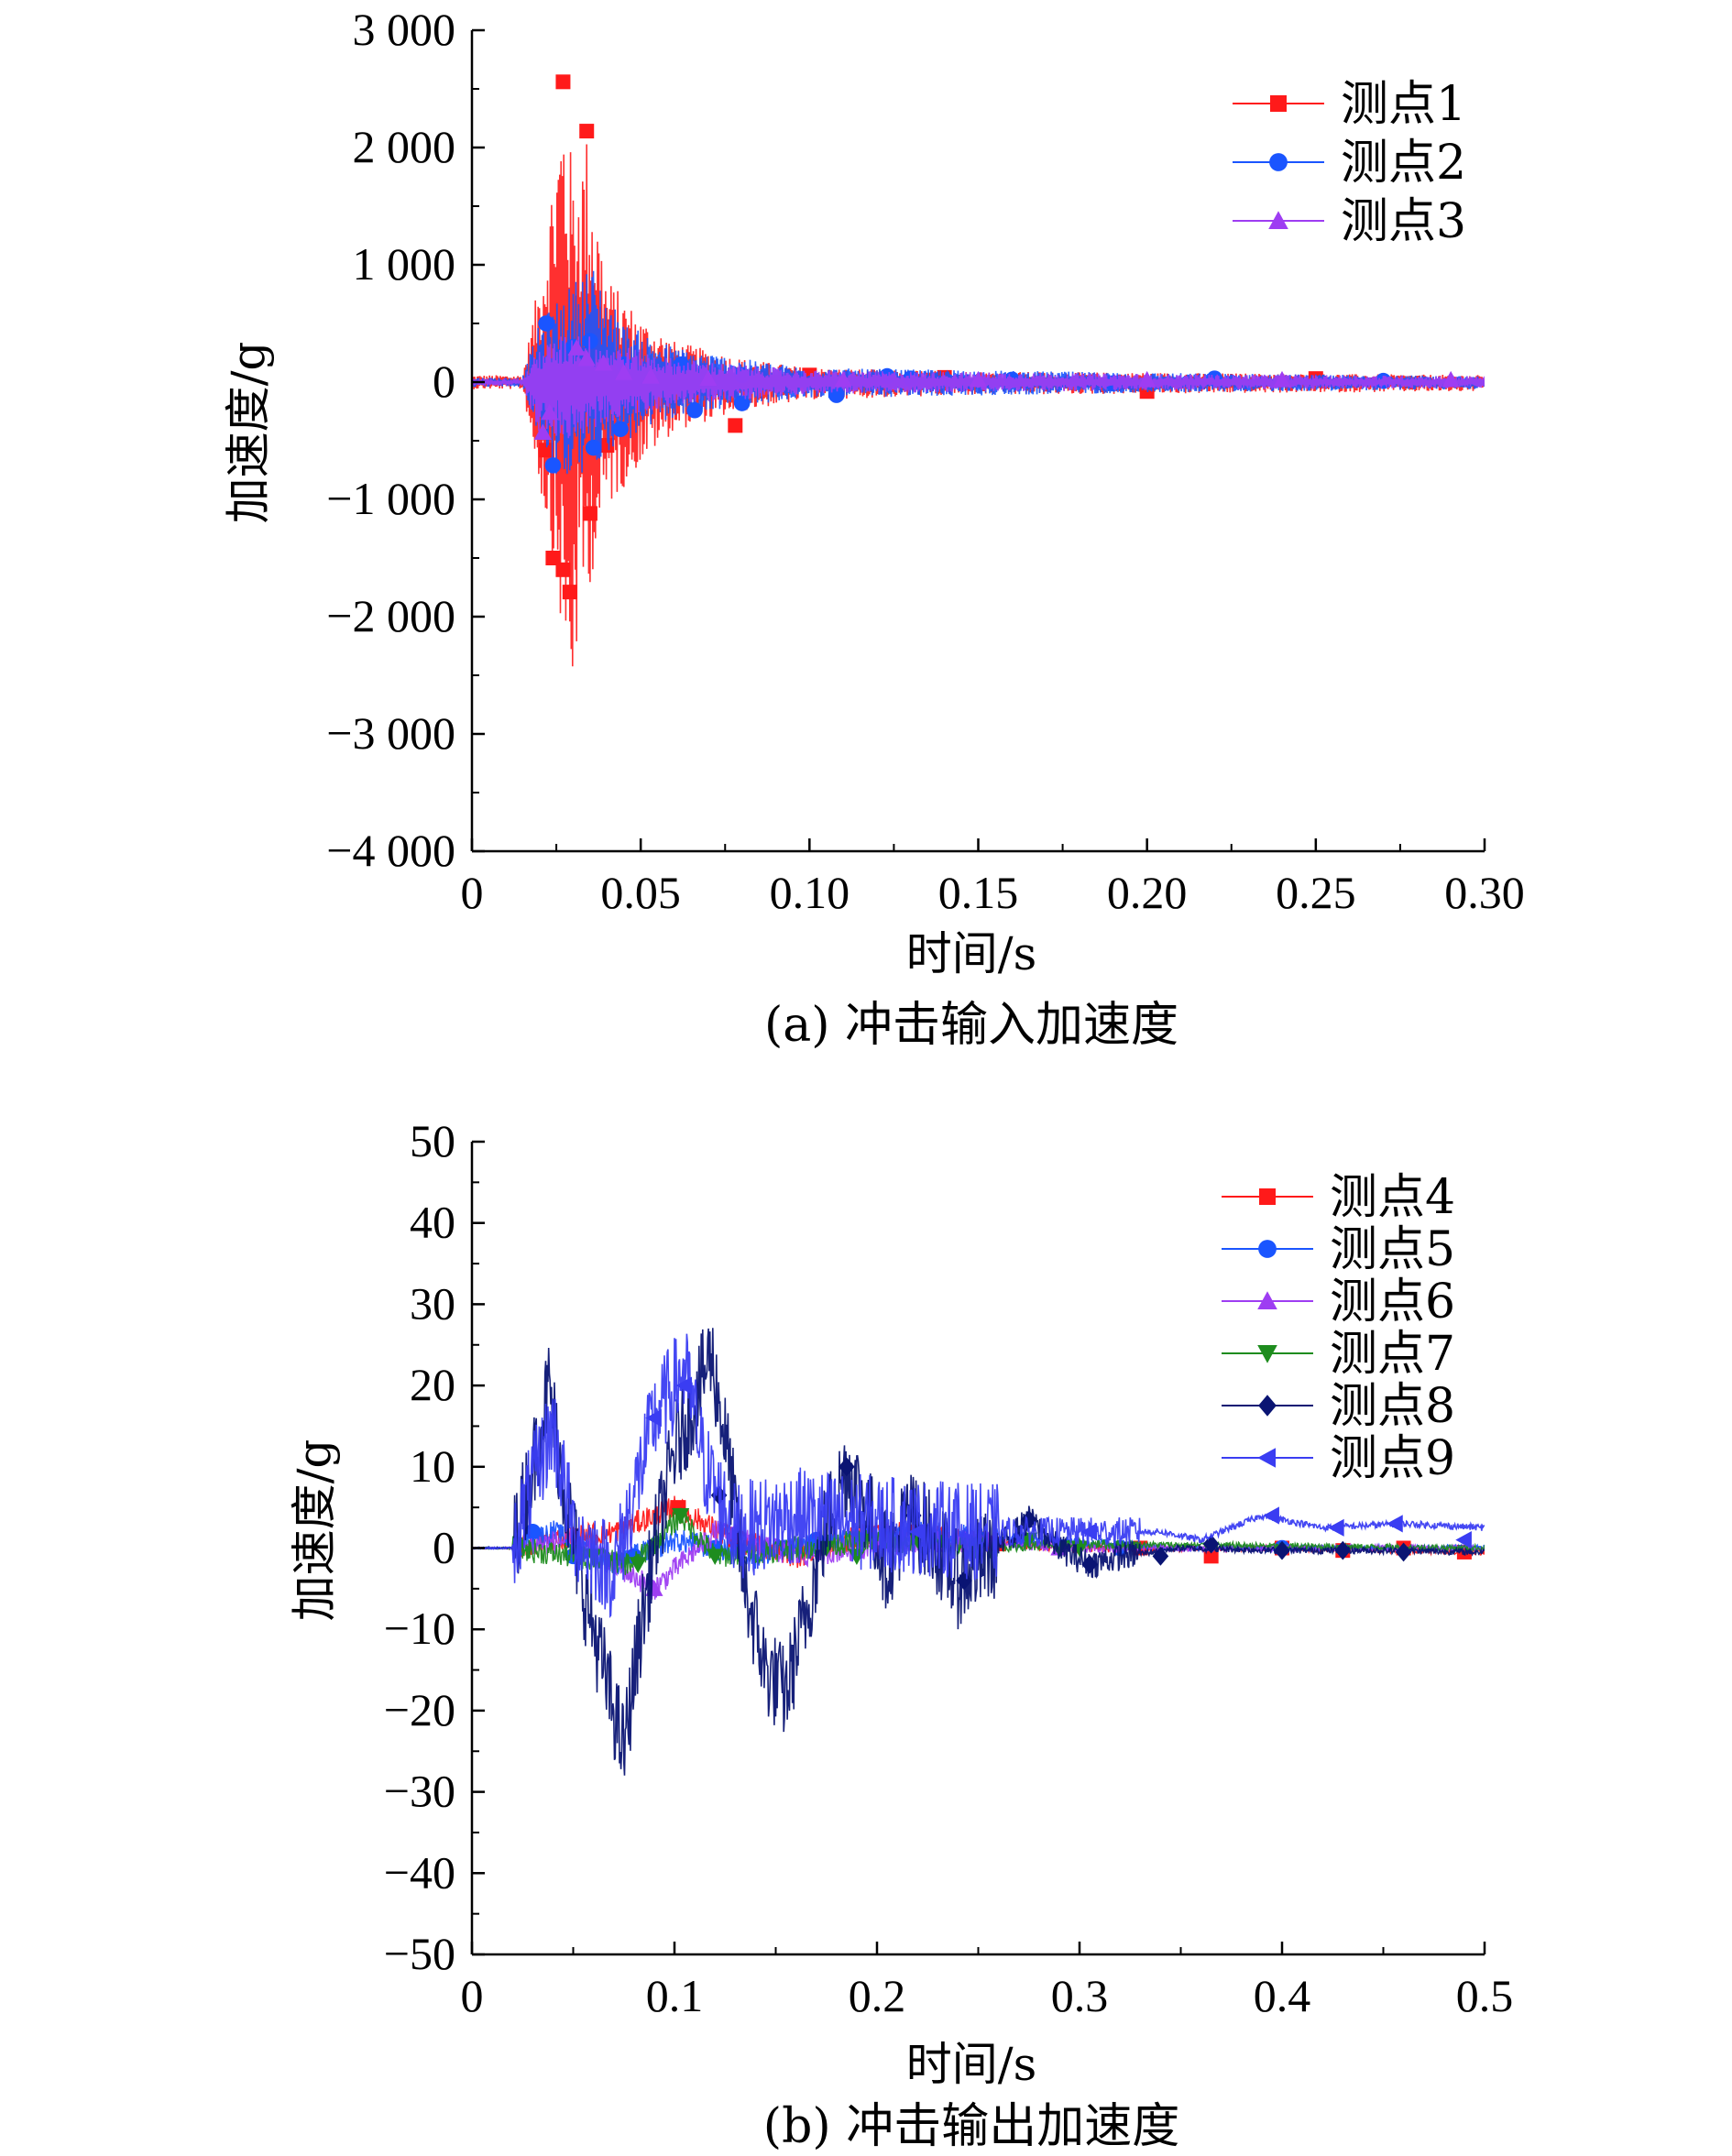 This screenshot has width=1732, height=2156. Describe the element at coordinates (420, 1872) in the screenshot. I see `y-tick-label-b-9: −40` at that location.